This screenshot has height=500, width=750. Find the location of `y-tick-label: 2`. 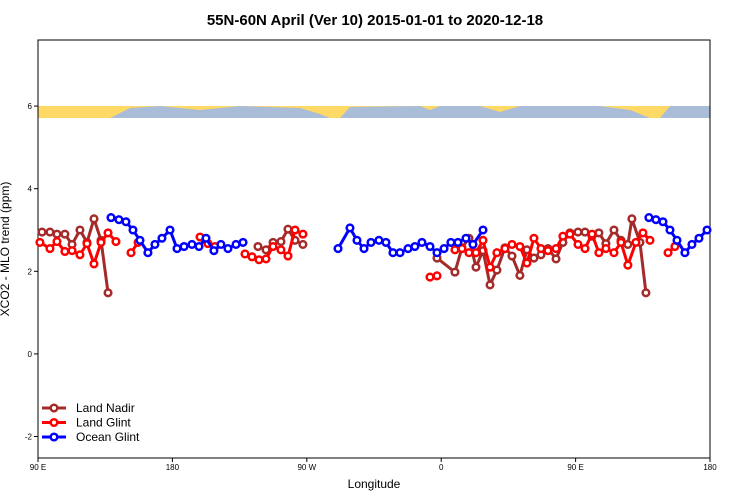

y-tick-label: 2 is located at coordinates (30, 271).